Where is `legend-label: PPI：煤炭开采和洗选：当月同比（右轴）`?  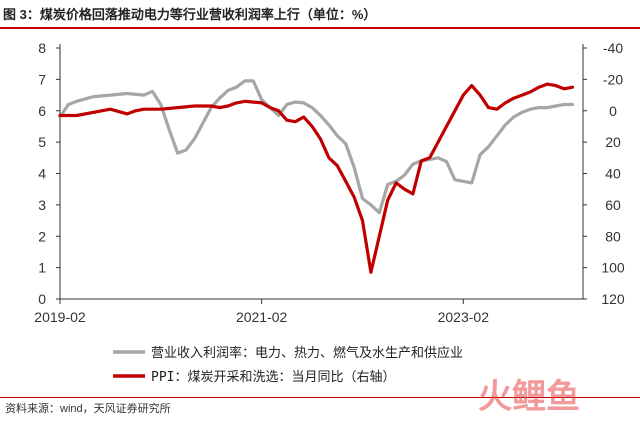 legend-label: PPI：煤炭开采和洗选：当月同比（右轴） is located at coordinates (273, 377).